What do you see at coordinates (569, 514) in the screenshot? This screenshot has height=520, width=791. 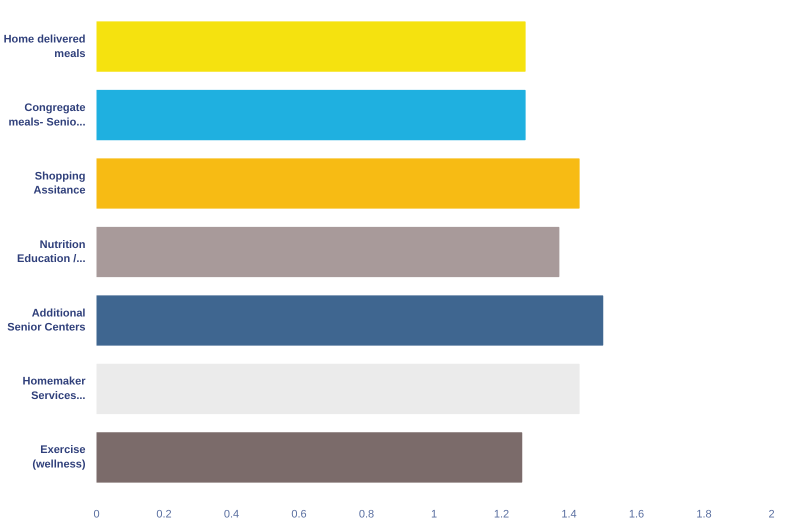 I see `x-tick-label: 1.4` at bounding box center [569, 514].